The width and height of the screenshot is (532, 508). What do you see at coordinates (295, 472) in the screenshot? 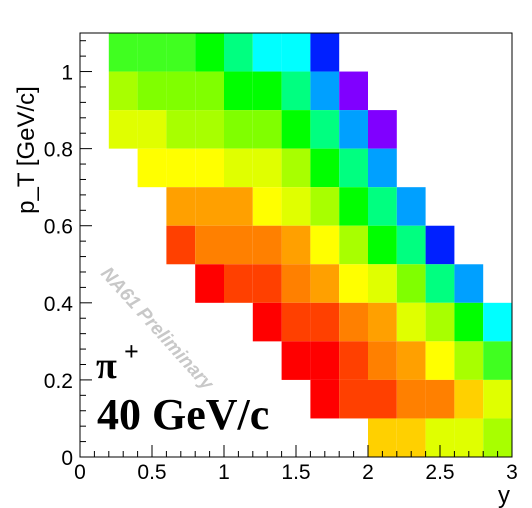
I see `x-tick-label: 1.5` at bounding box center [295, 472].